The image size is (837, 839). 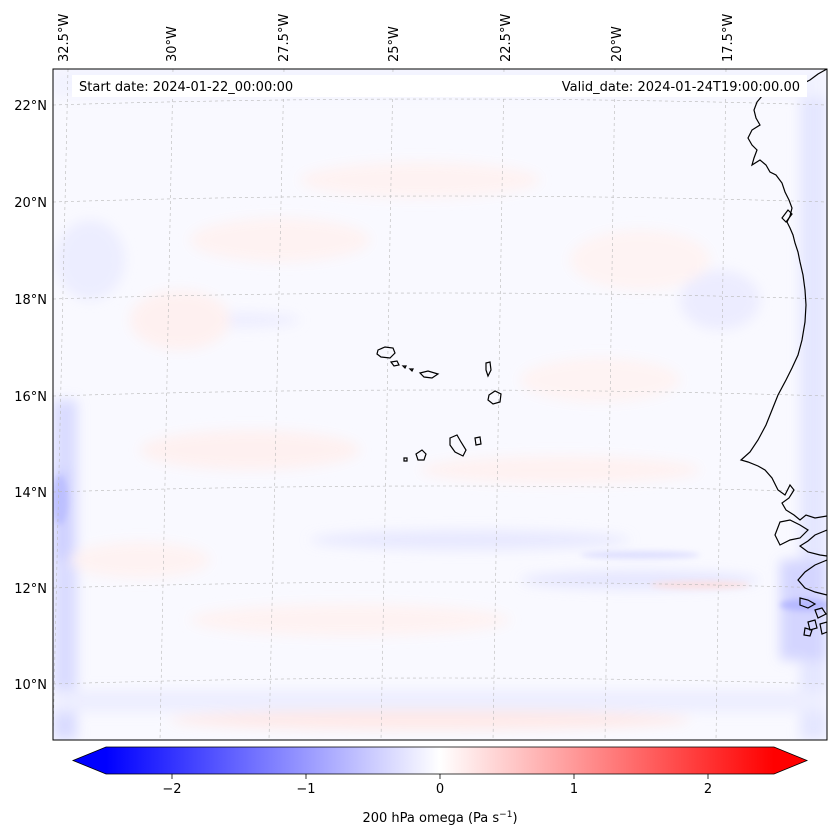 I want to click on colorbar-tick-label: −1, so click(x=305, y=789).